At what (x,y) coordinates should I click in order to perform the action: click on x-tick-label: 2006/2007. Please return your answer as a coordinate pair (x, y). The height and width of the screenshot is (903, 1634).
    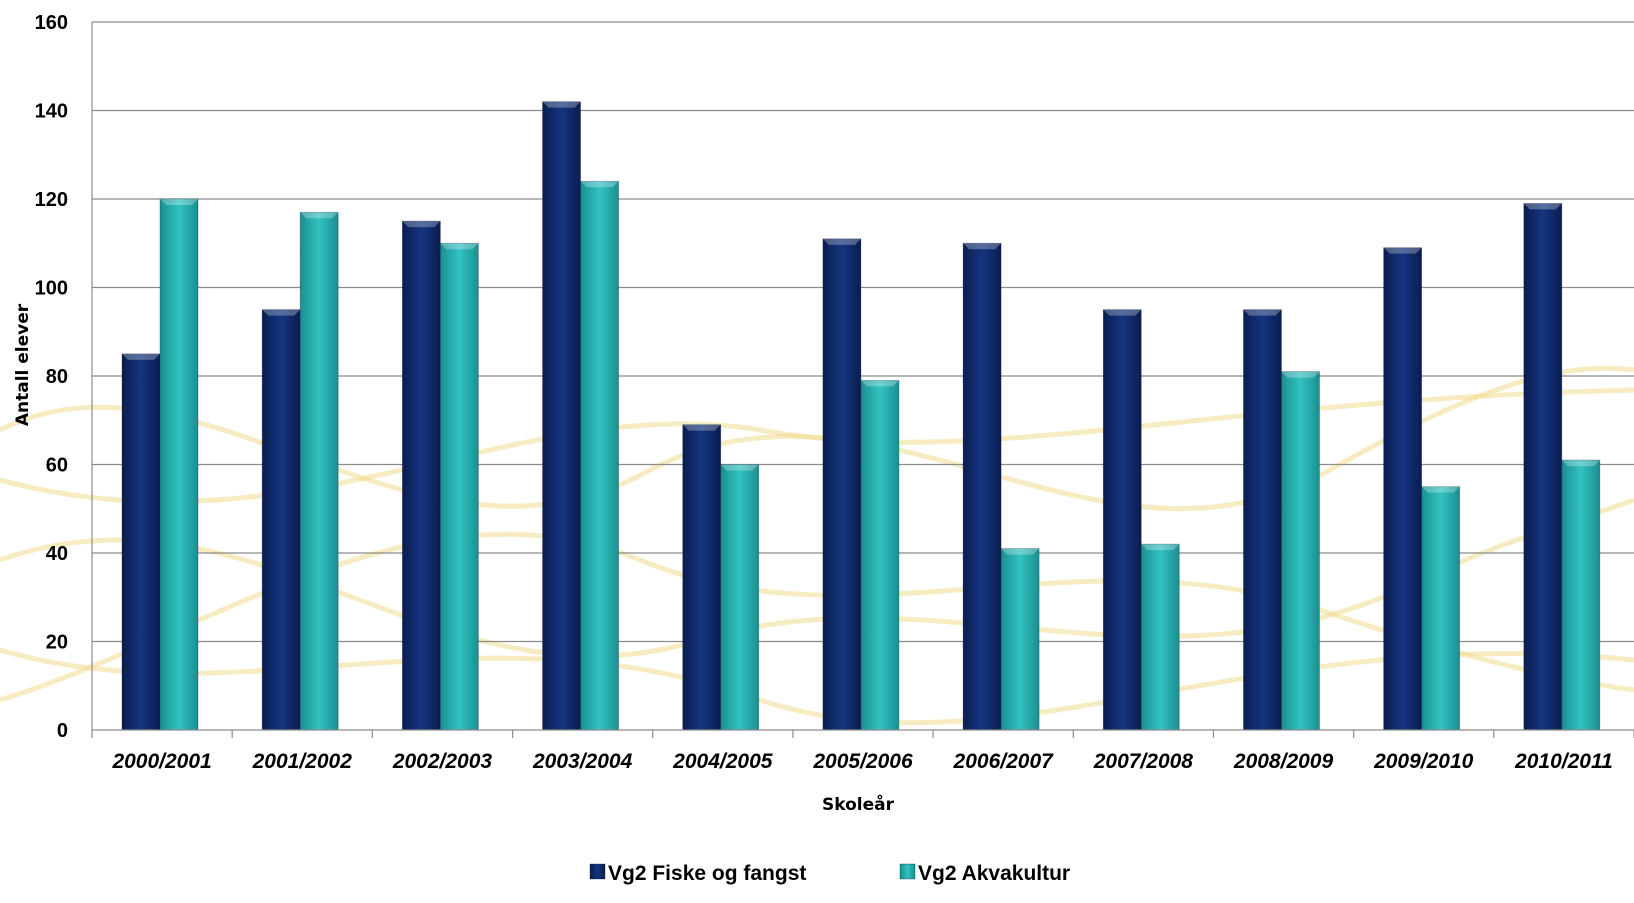
    Looking at the image, I should click on (1004, 761).